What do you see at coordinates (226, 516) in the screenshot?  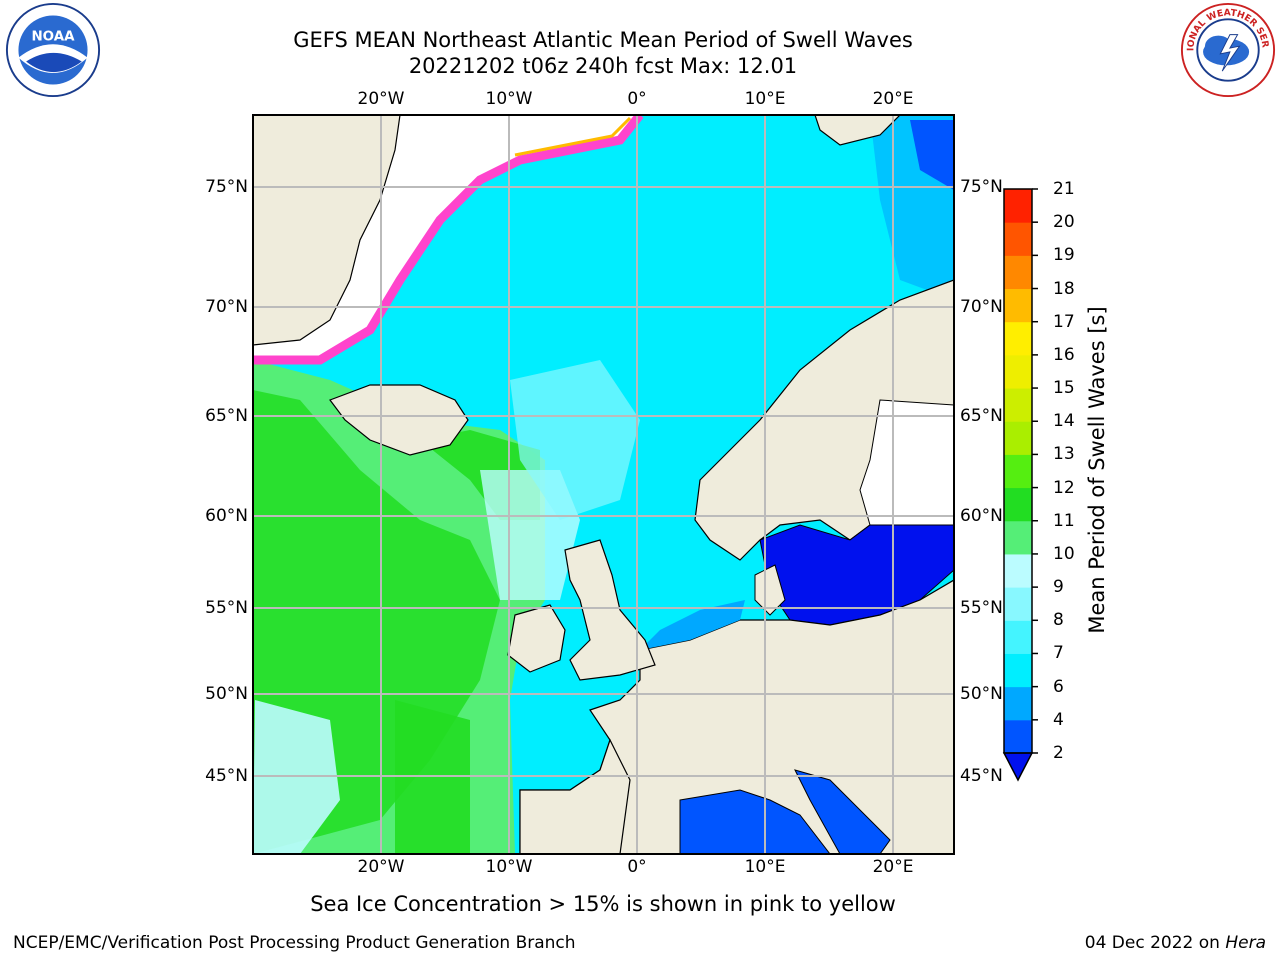 I see `lat-label-left: 60°N` at bounding box center [226, 516].